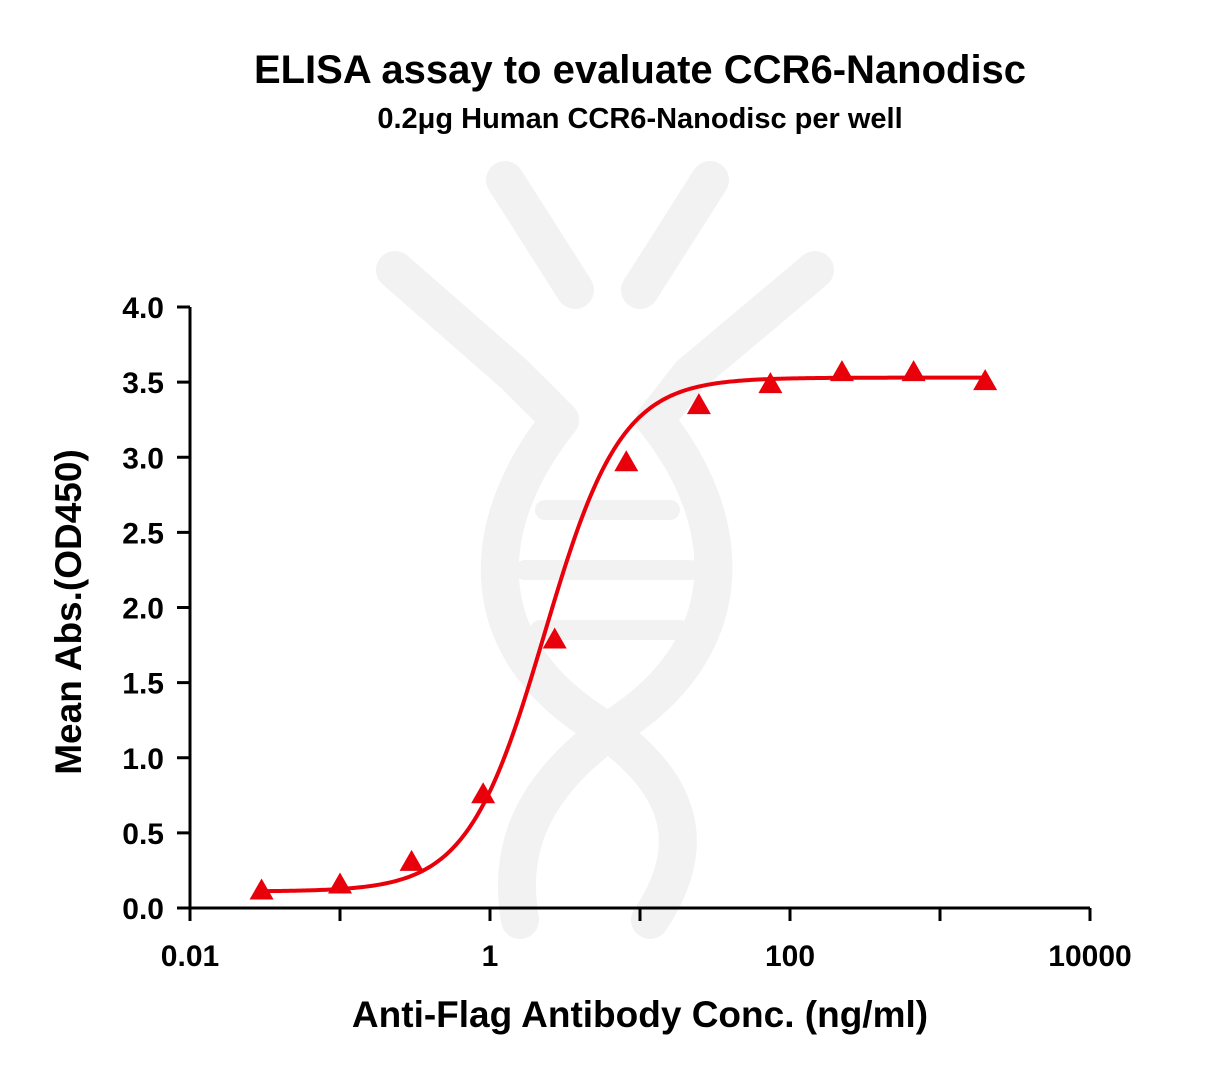 Image resolution: width=1217 pixels, height=1079 pixels. I want to click on y-tick-label: 4.0, so click(143, 308).